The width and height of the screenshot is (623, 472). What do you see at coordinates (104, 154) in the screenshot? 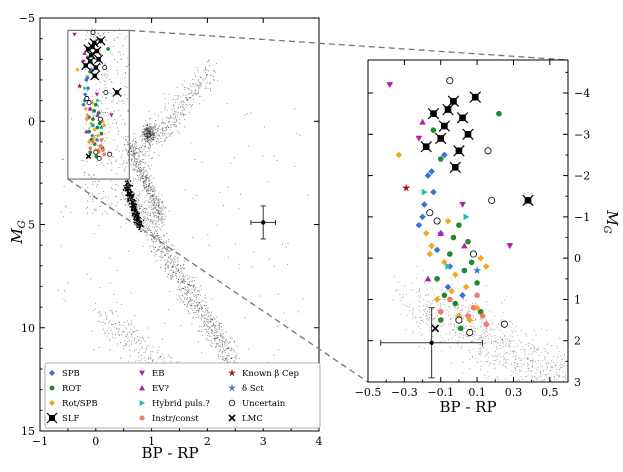
I see `data-point-instr-const` at bounding box center [104, 154].